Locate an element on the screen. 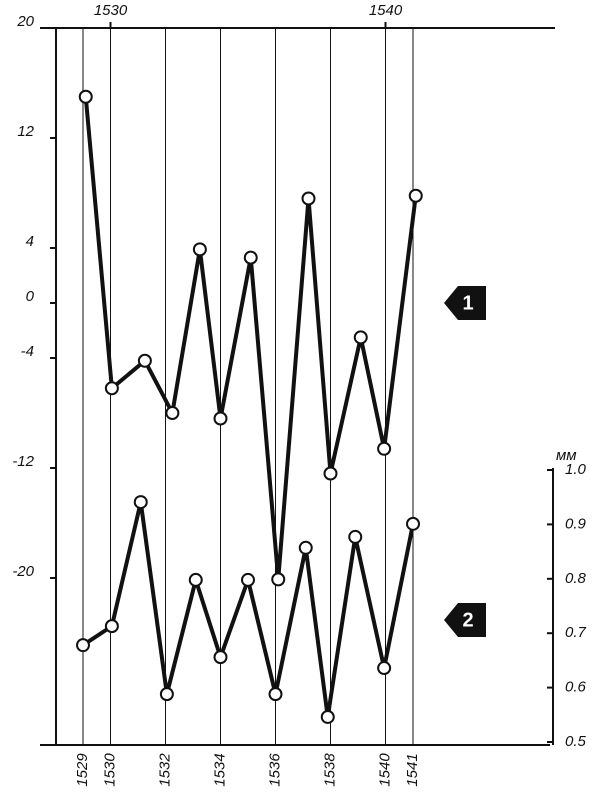 The height and width of the screenshot is (799, 595). x-tick-label: 1529 is located at coordinates (82, 770).